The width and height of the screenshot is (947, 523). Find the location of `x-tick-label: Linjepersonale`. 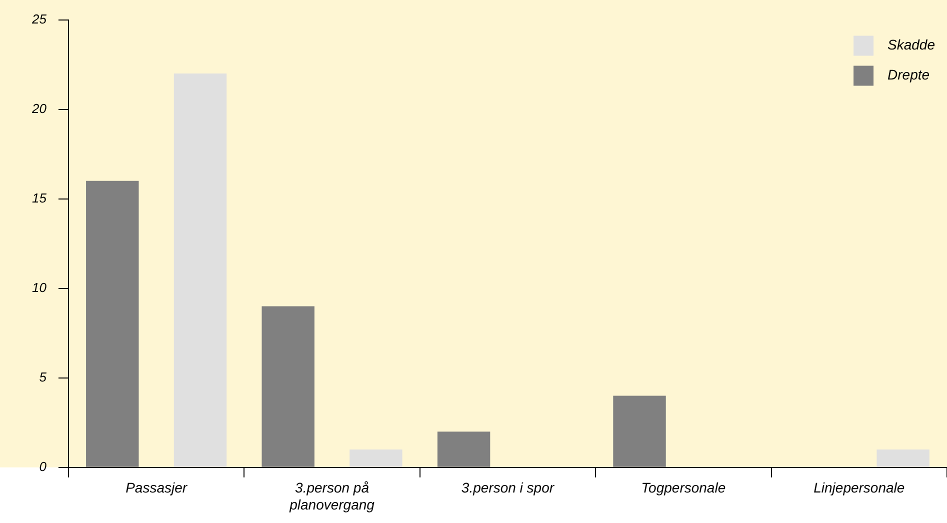

x-tick-label: Linjepersonale is located at coordinates (859, 488).